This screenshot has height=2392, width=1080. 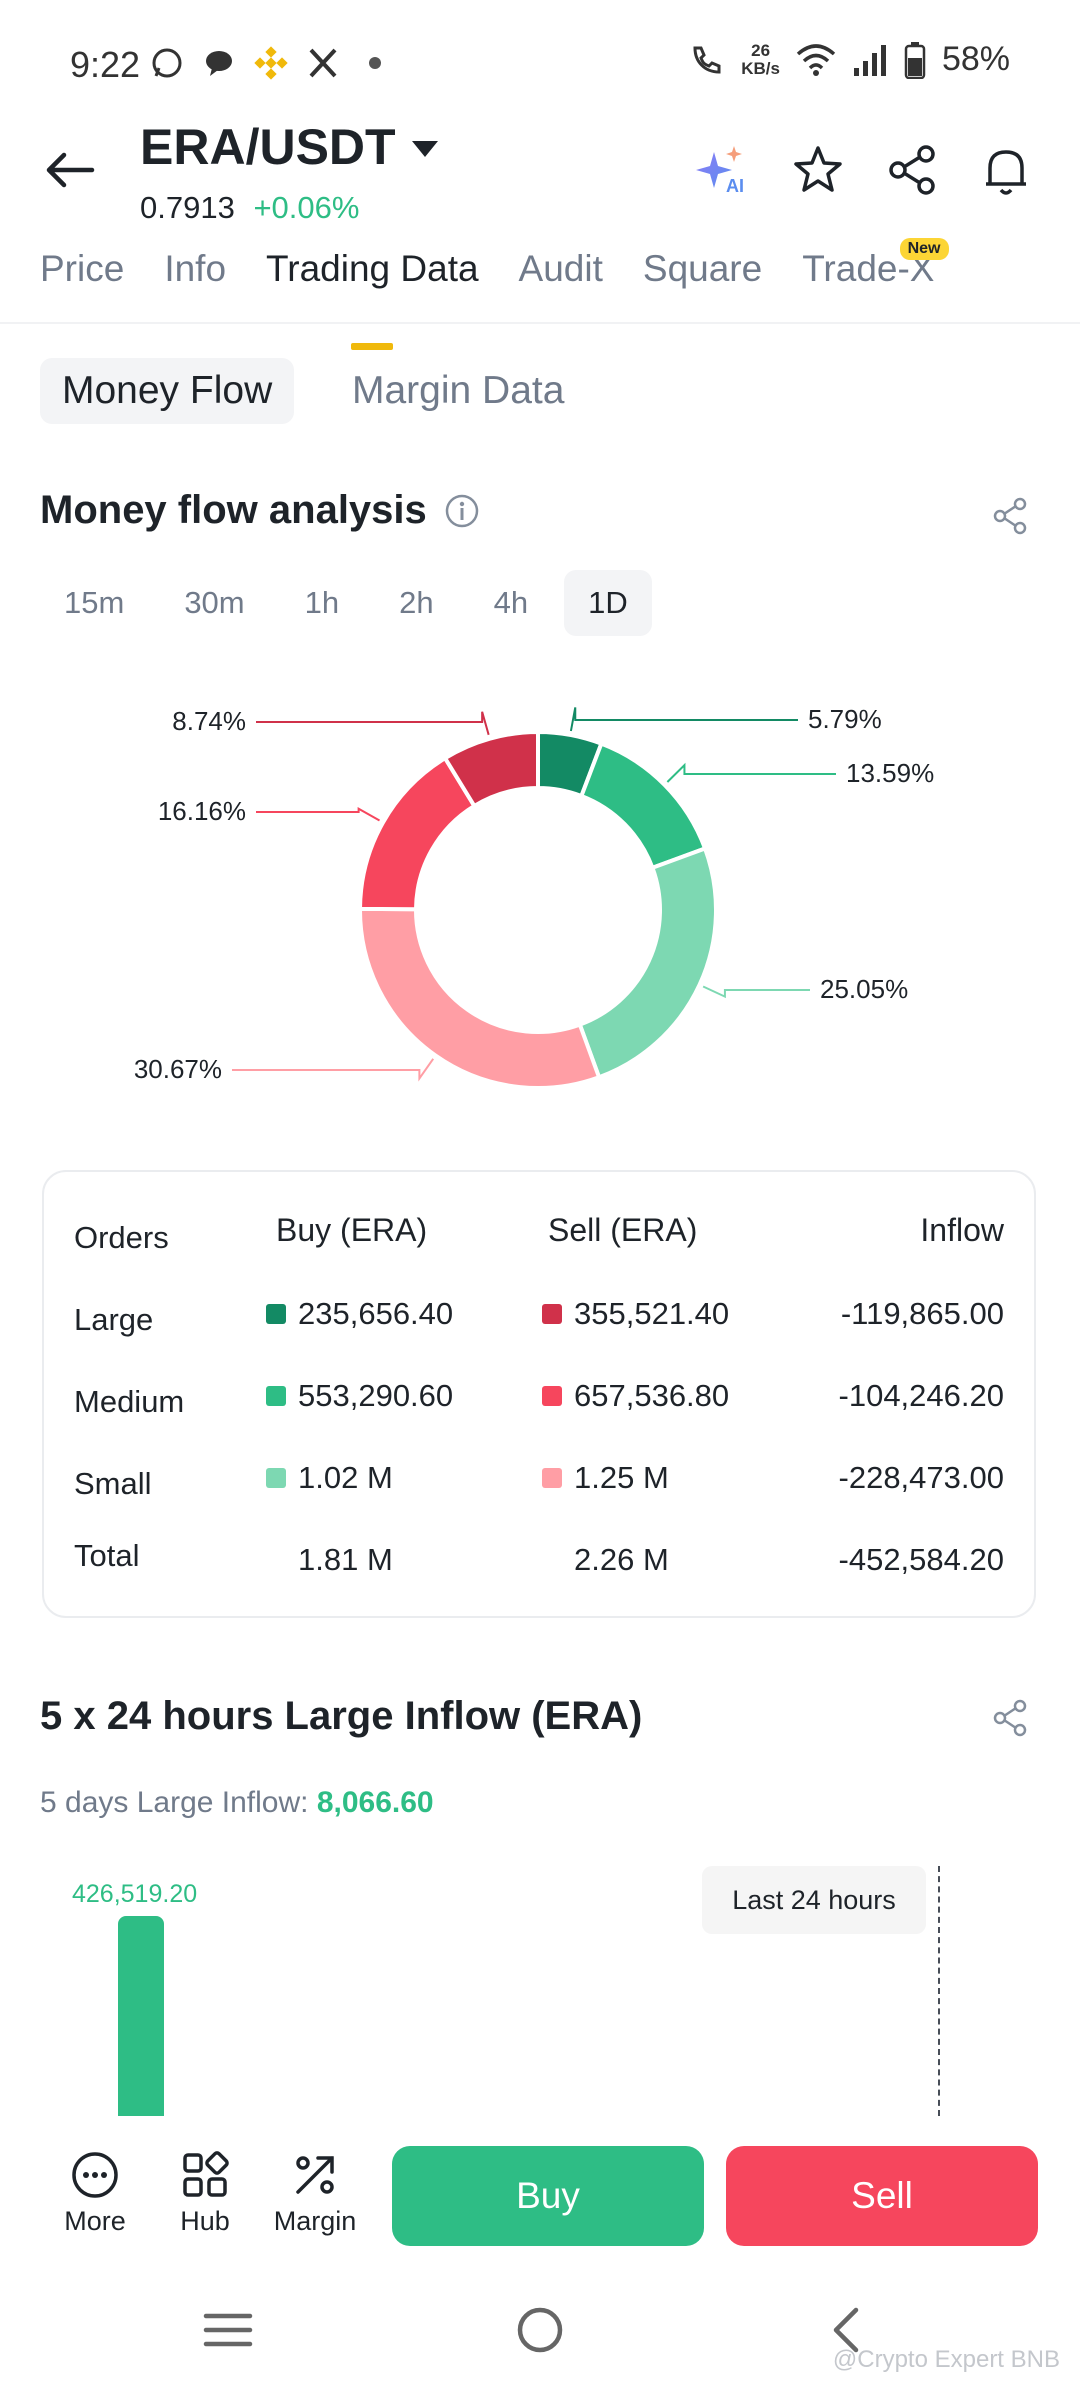 I want to click on sell-small-swatch, so click(x=552, y=1478).